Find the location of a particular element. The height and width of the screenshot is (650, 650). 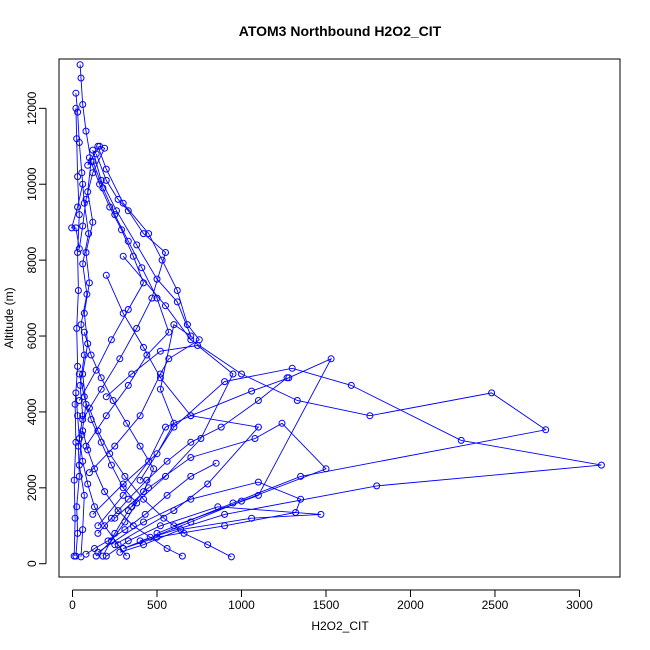

y-axis: 0 2000 4000 6000 8000 10000 12000 is located at coordinates (36, 329).